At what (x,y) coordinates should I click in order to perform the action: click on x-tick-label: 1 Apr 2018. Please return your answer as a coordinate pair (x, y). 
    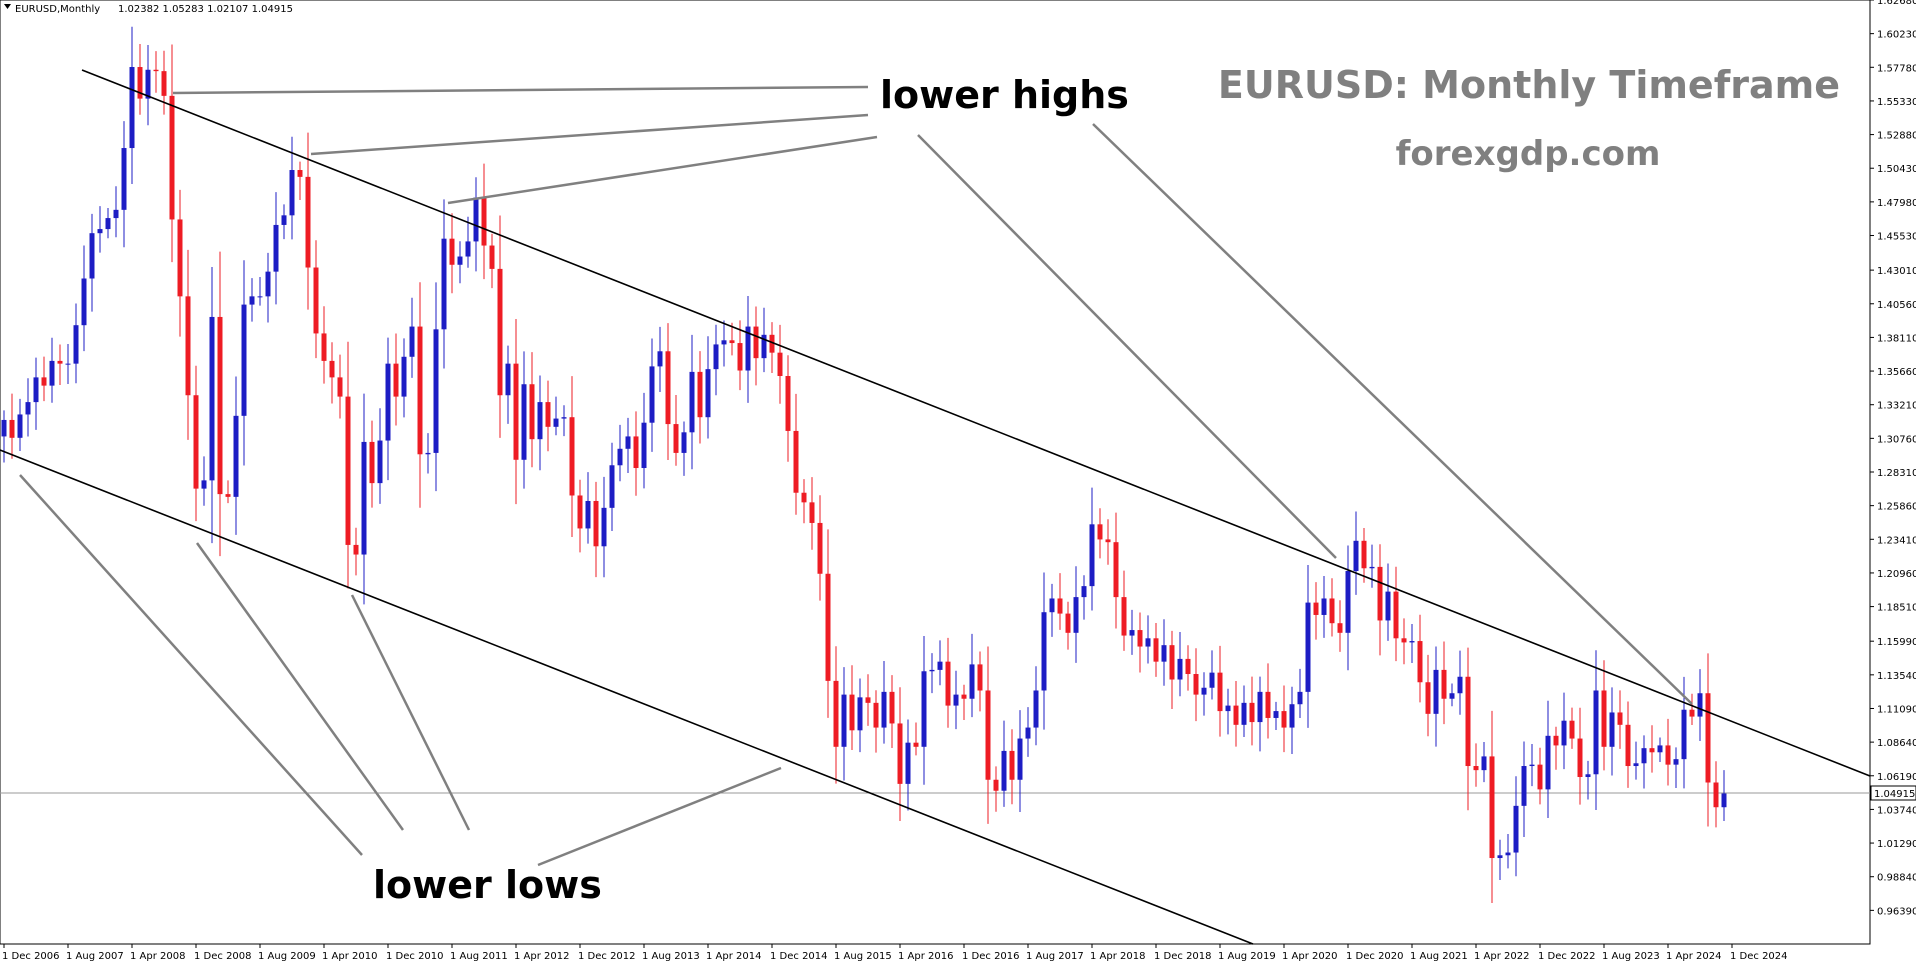
    Looking at the image, I should click on (1117, 956).